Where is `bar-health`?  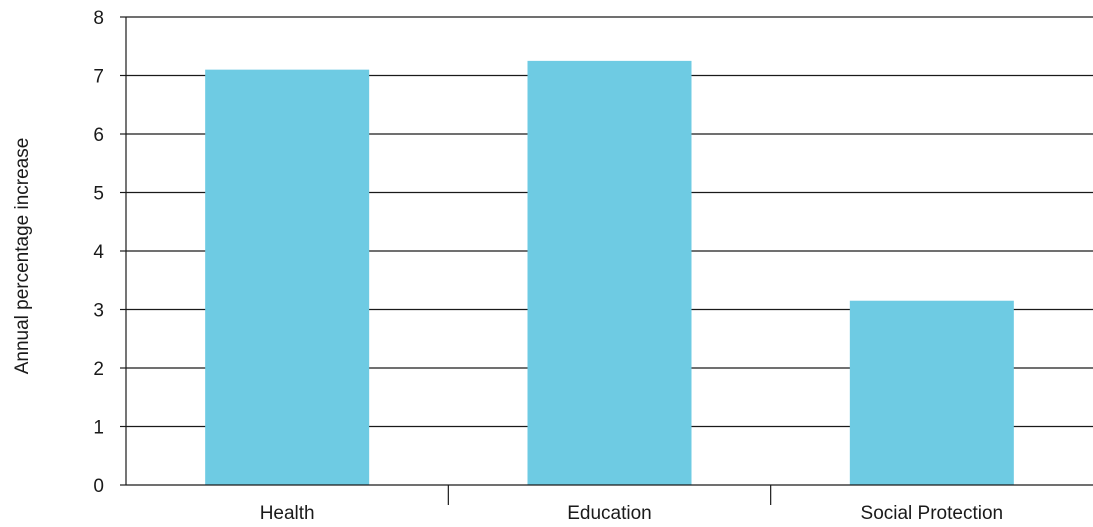
bar-health is located at coordinates (287, 277).